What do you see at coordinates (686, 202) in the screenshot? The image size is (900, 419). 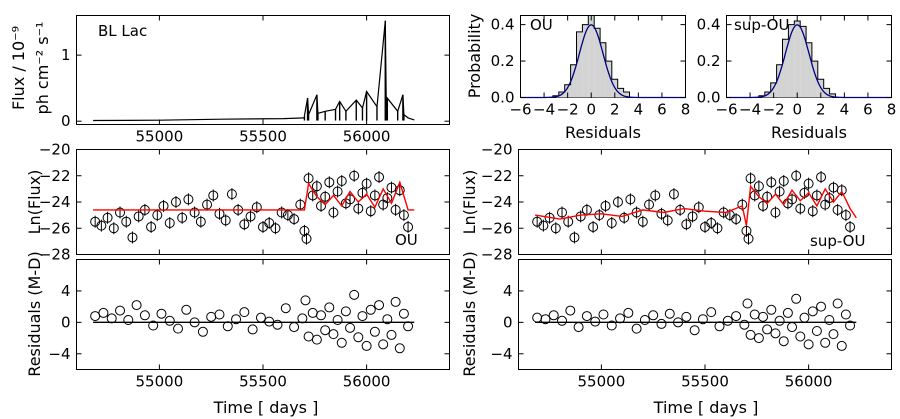 I see `lnflux-supou-ticks: −28 −26 −24 −22 −20` at bounding box center [686, 202].